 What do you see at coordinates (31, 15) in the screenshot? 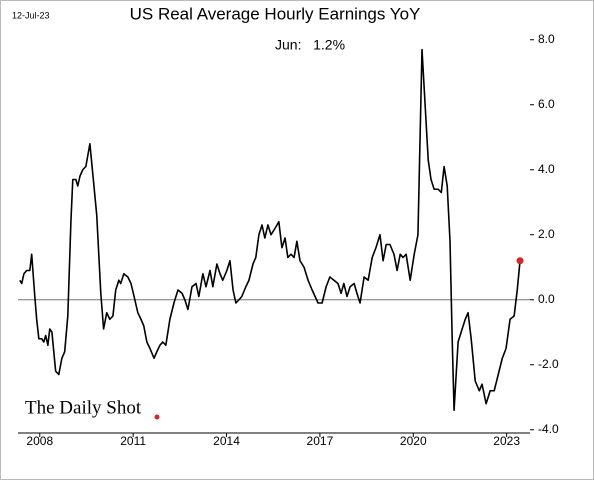
I see `date-label: 12-Jul-23` at bounding box center [31, 15].